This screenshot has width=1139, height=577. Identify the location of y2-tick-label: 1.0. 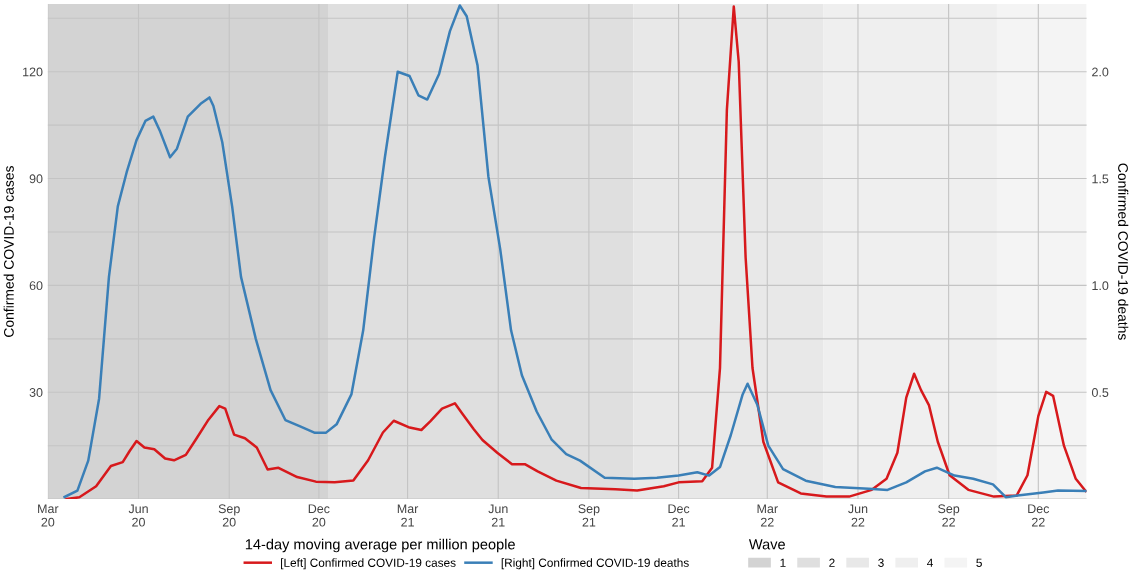
(1100, 286).